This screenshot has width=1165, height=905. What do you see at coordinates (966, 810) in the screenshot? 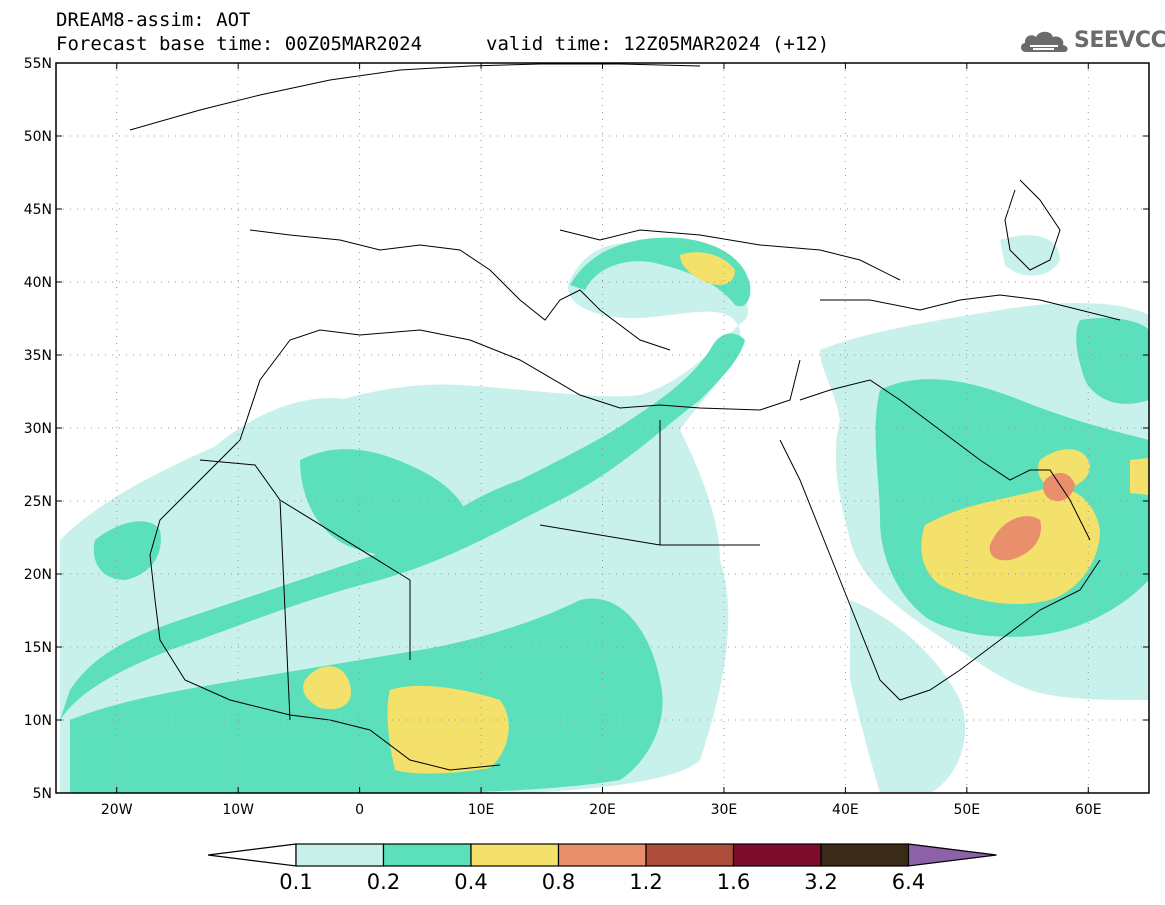
I see `lon-tick-label: 50E` at bounding box center [966, 810].